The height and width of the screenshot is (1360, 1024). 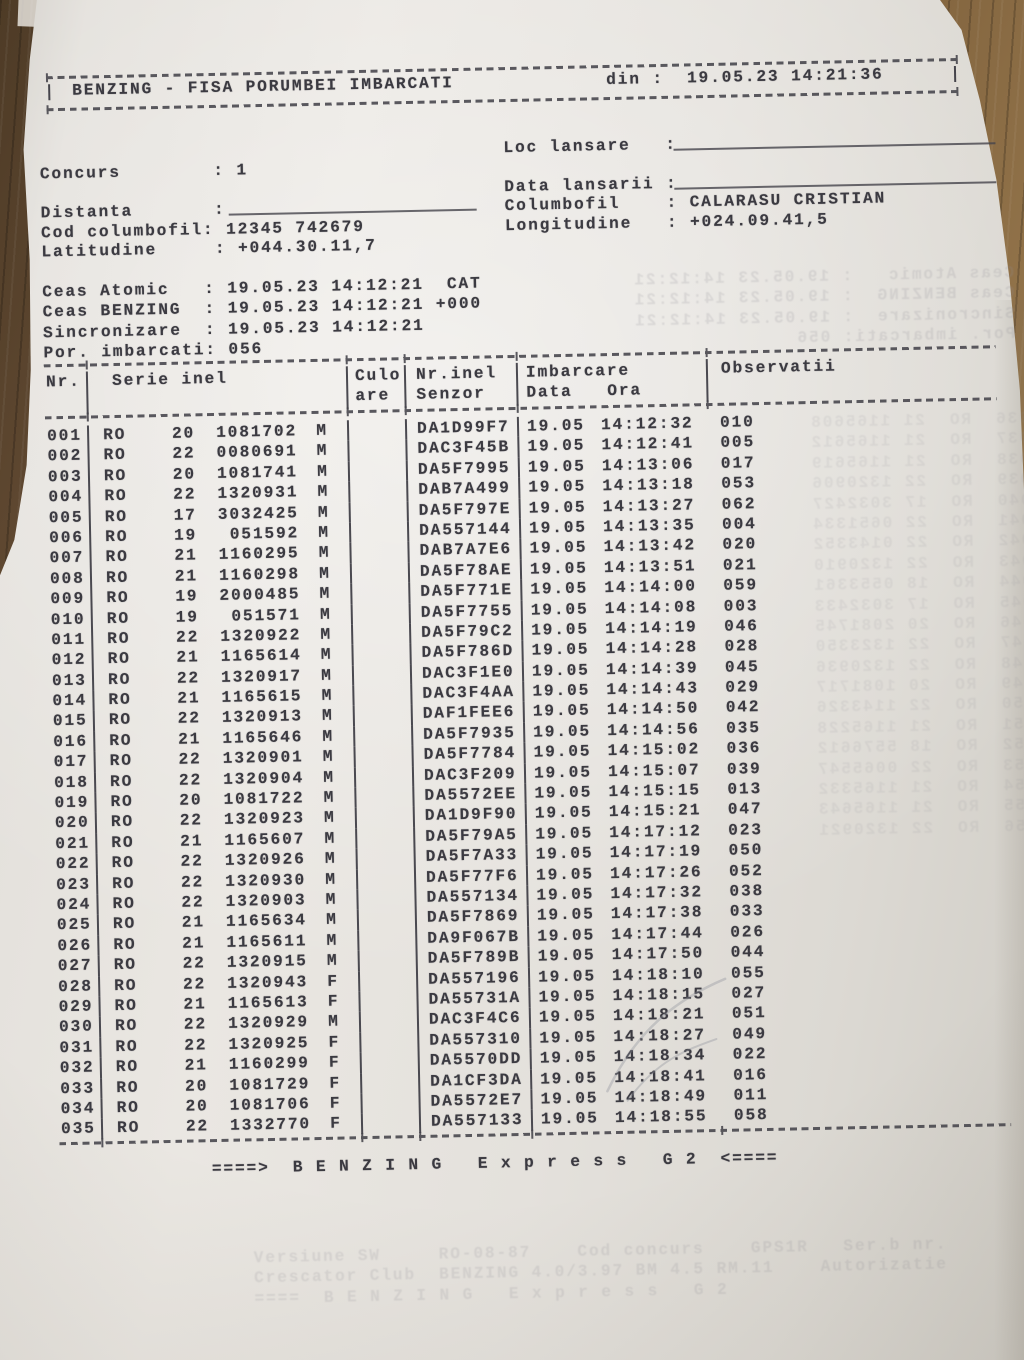 What do you see at coordinates (650, 587) in the screenshot?
I see `imbarcare-ora: 14:14:00` at bounding box center [650, 587].